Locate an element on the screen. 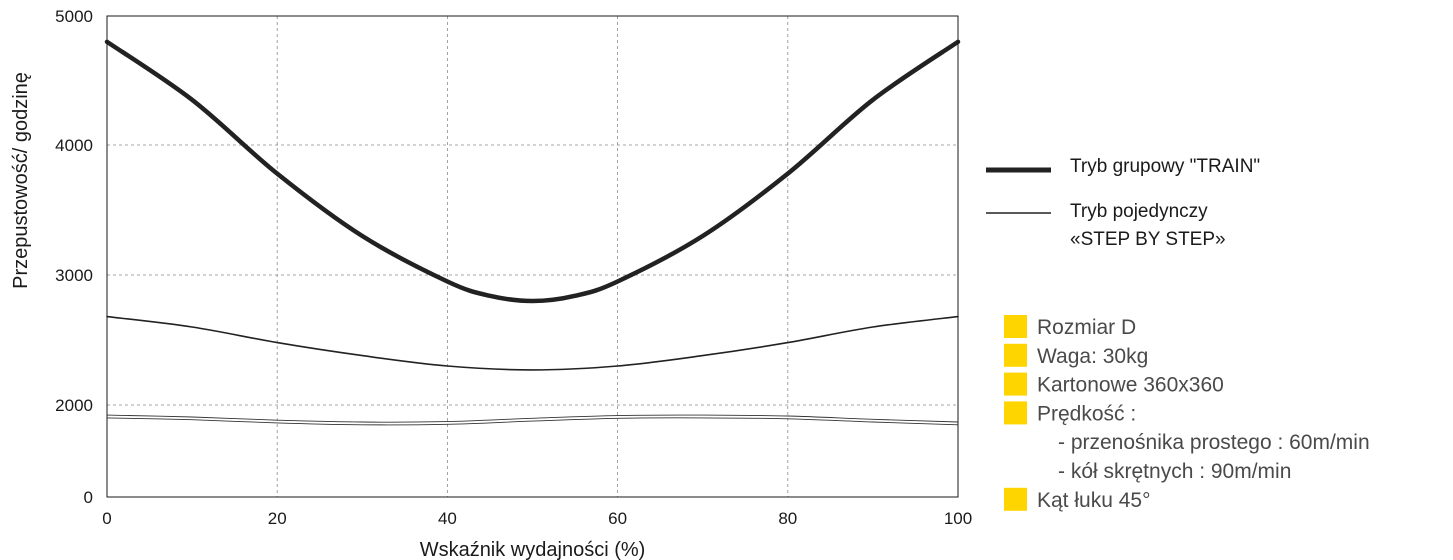 Image resolution: width=1453 pixels, height=560 pixels. y-tick-label: 5000 is located at coordinates (74, 16).